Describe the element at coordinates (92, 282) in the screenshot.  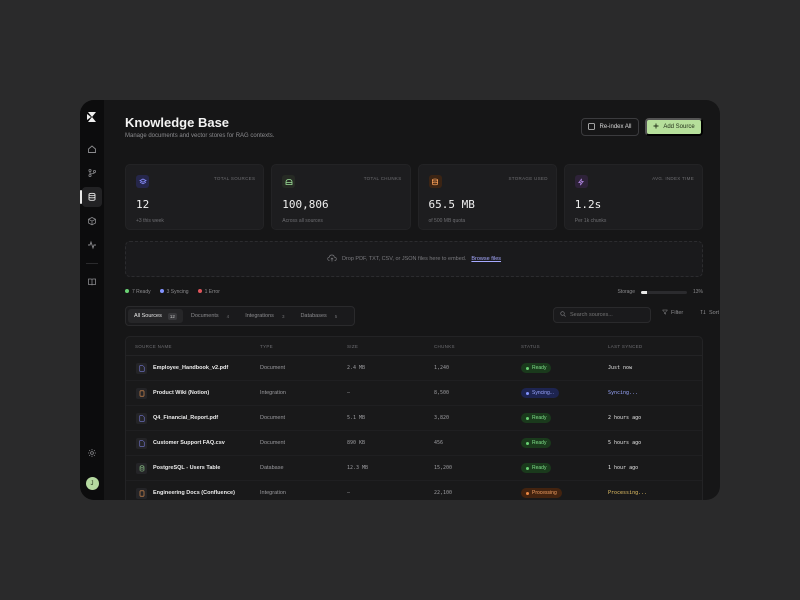
I see `book-icon` at that location.